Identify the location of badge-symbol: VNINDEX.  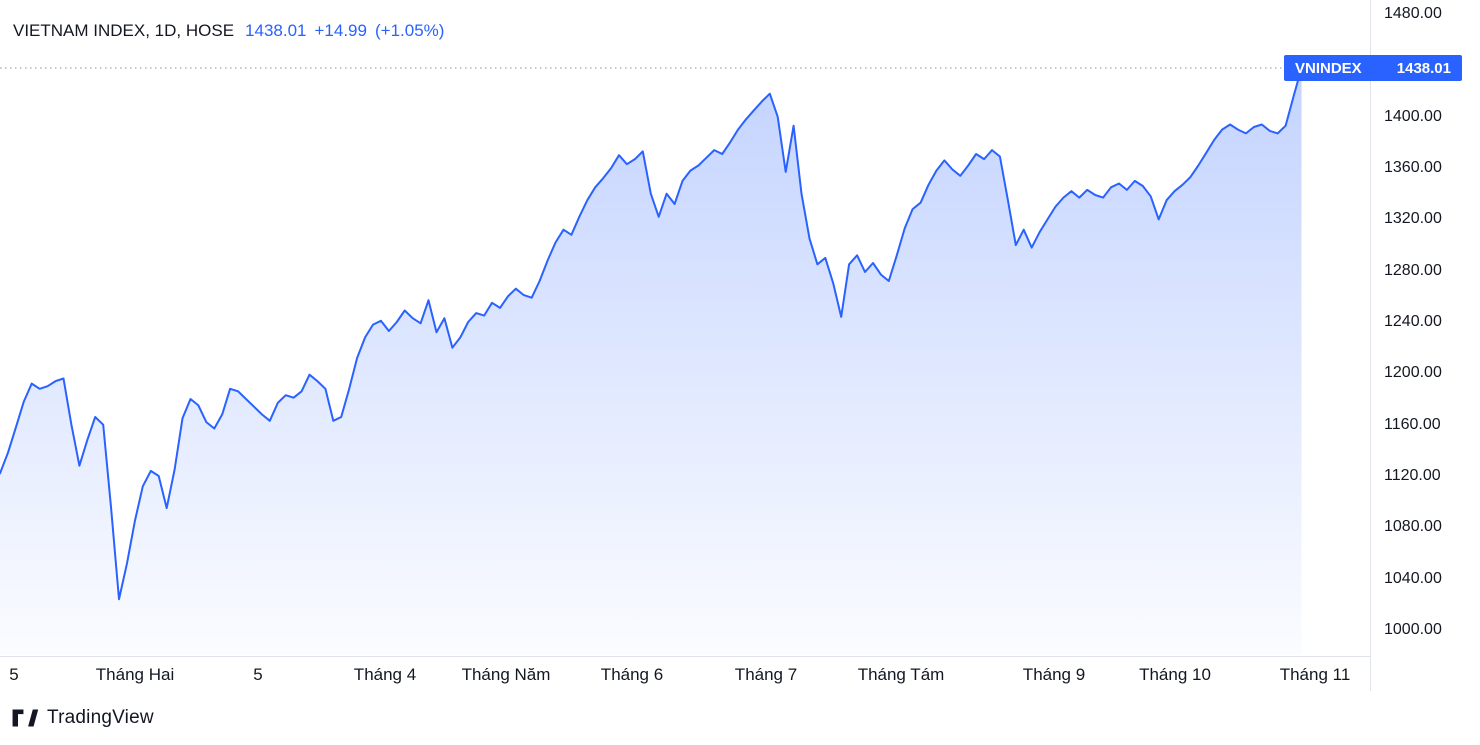
(1328, 68).